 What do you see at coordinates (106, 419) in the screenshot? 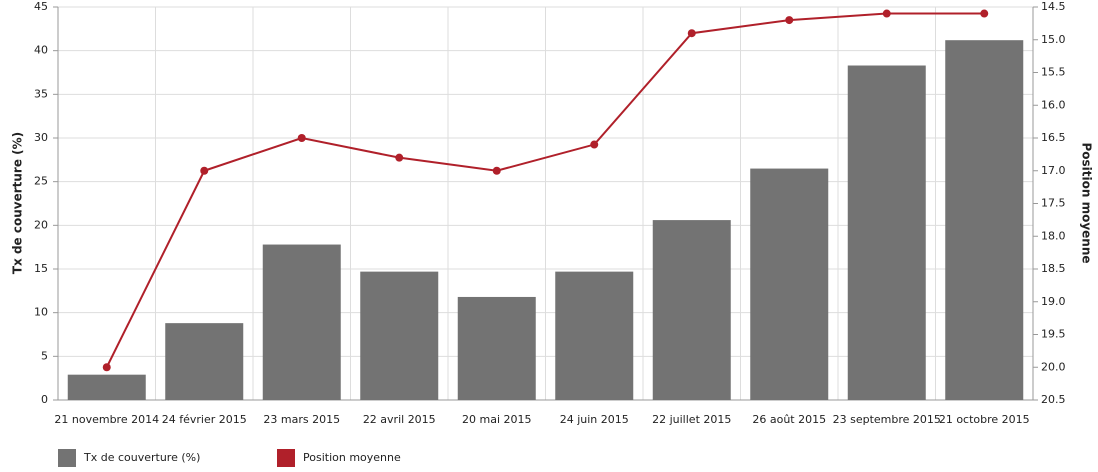
I see `x-tick-label: 21 novembre 2014` at bounding box center [106, 419].